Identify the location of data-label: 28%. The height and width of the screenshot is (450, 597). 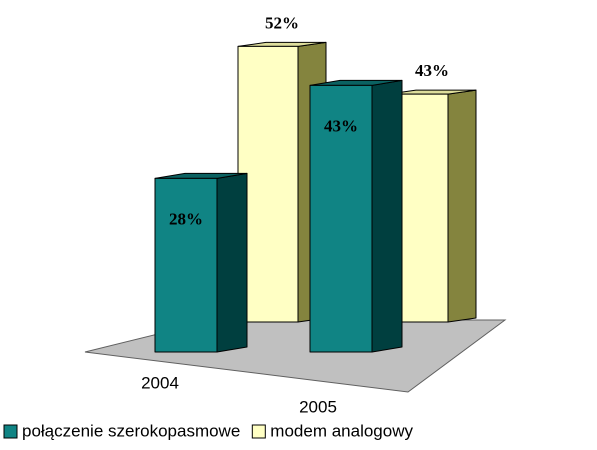
(186, 218).